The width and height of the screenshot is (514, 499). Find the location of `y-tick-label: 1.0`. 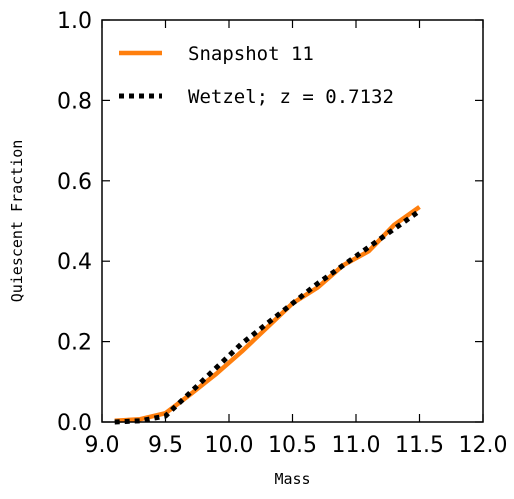

y-tick-label: 1.0 is located at coordinates (74, 21).